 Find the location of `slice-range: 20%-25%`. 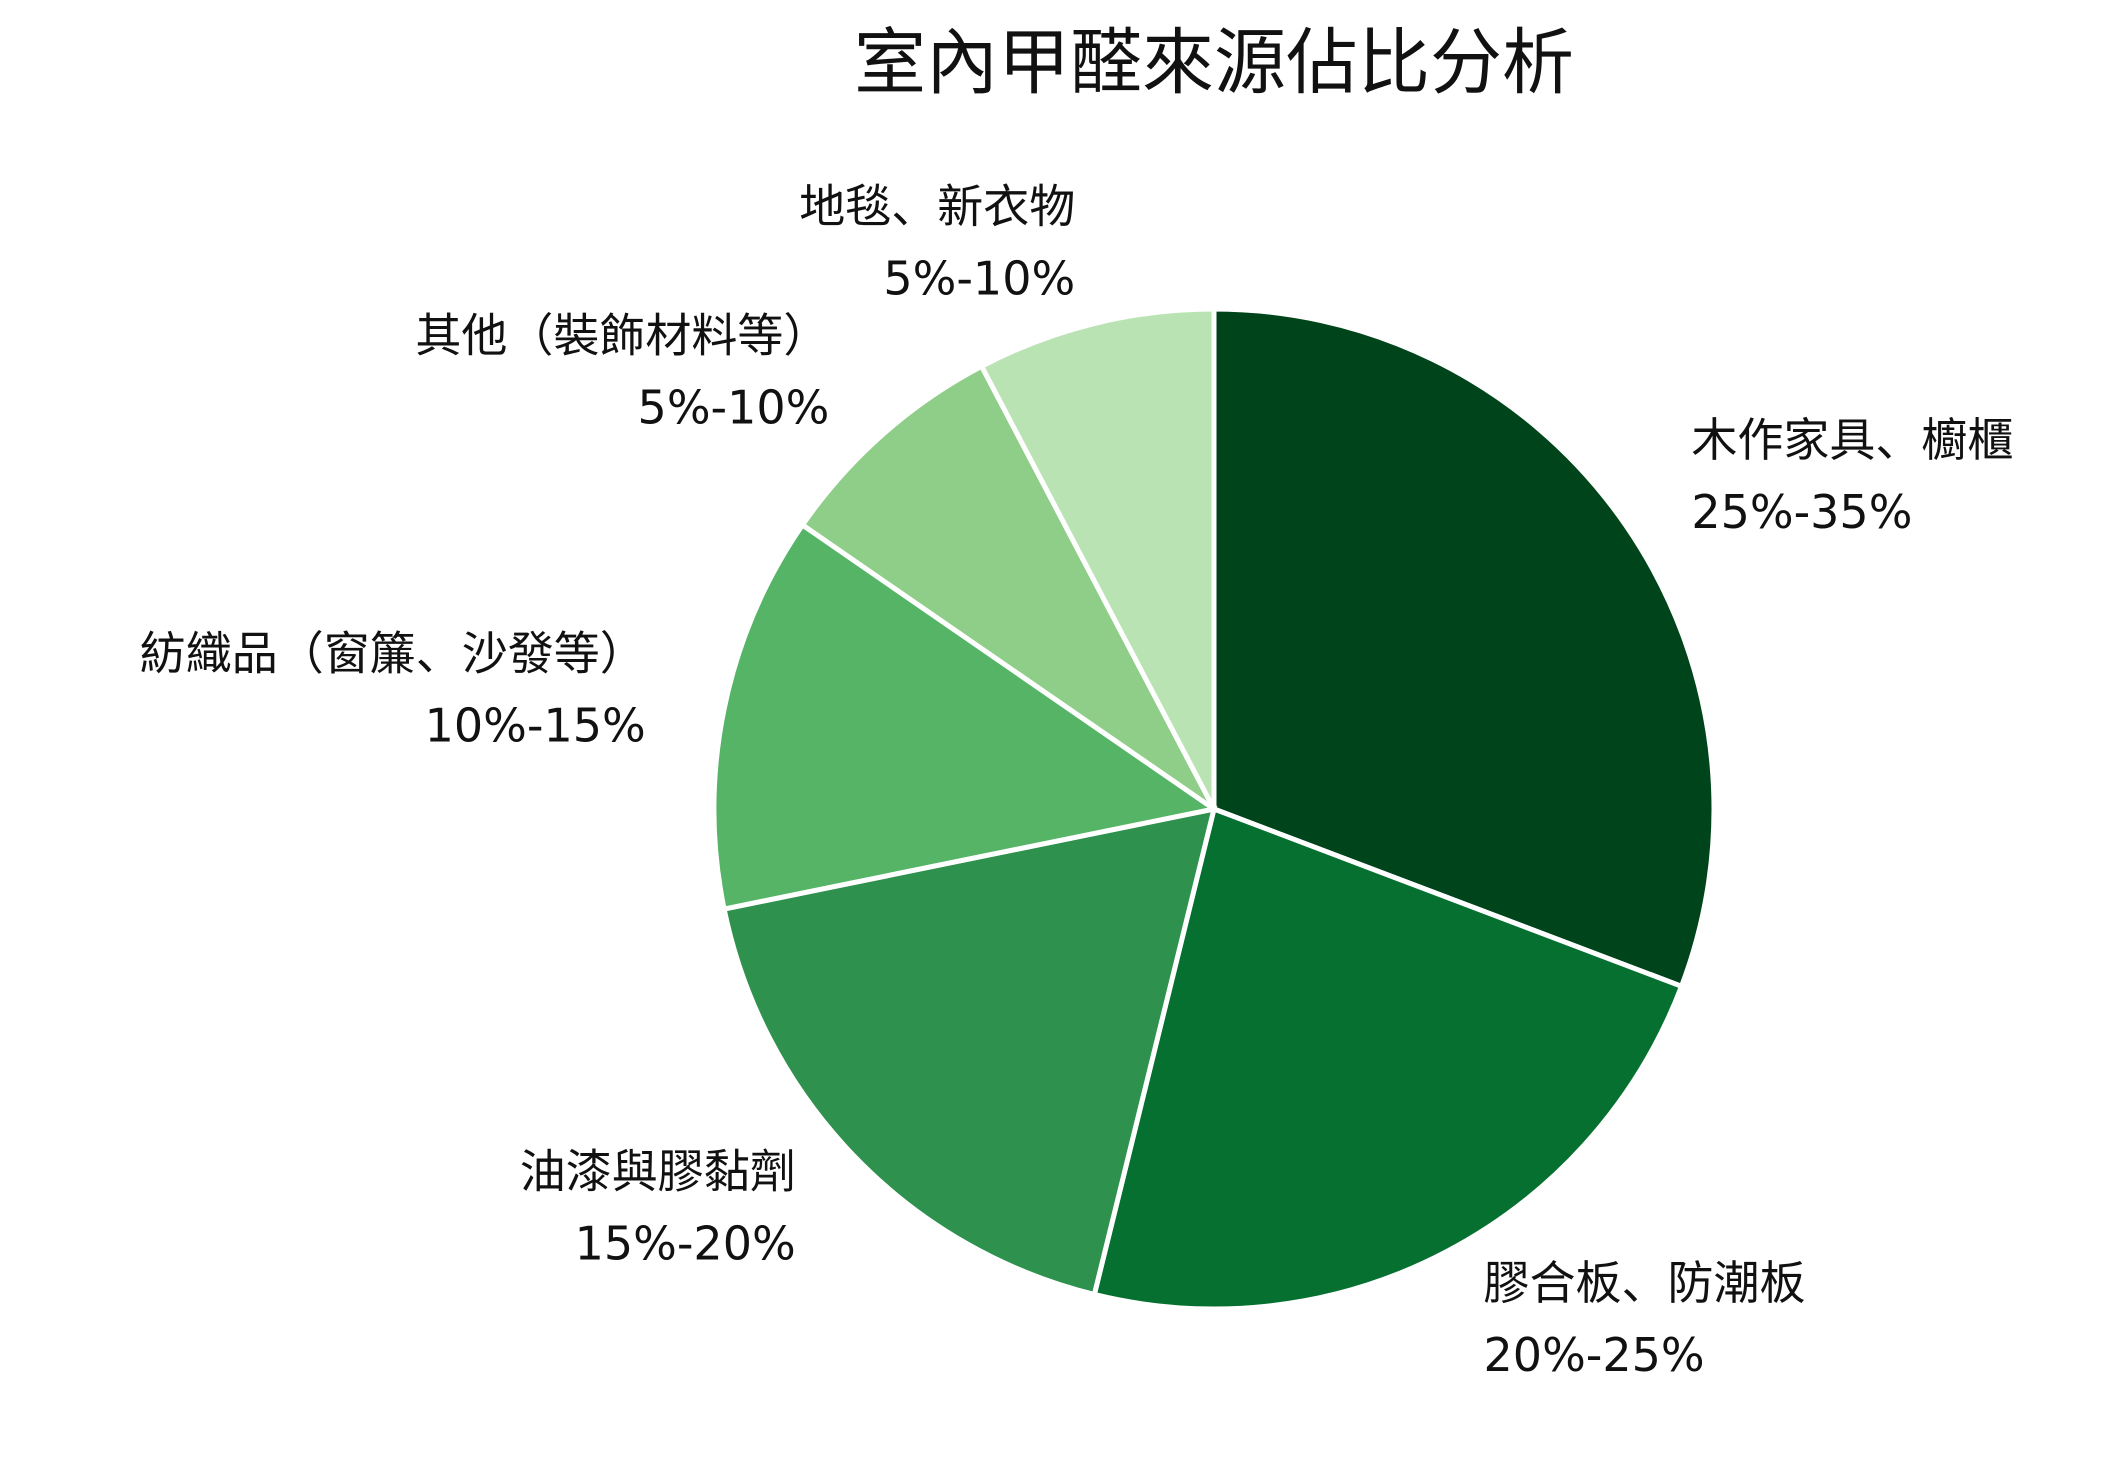

slice-range: 20%-25% is located at coordinates (1594, 1355).